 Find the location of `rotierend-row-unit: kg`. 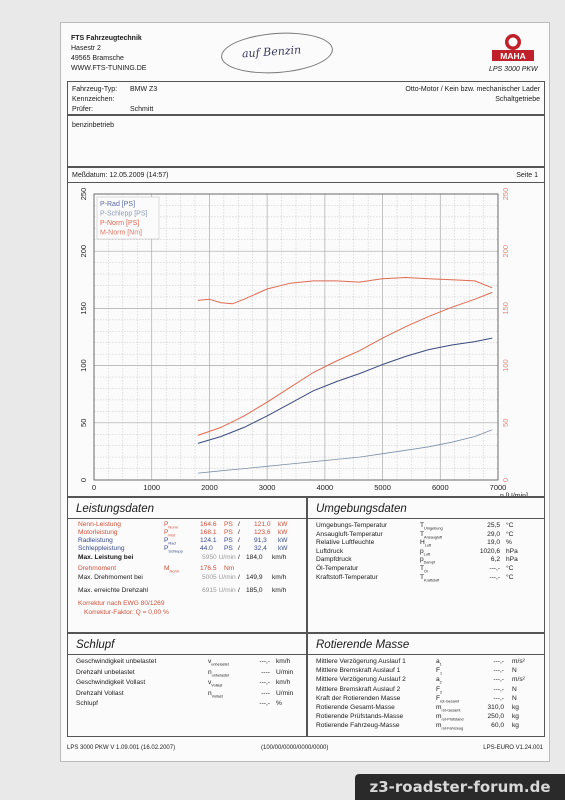

rotierend-row-unit: kg is located at coordinates (515, 717).